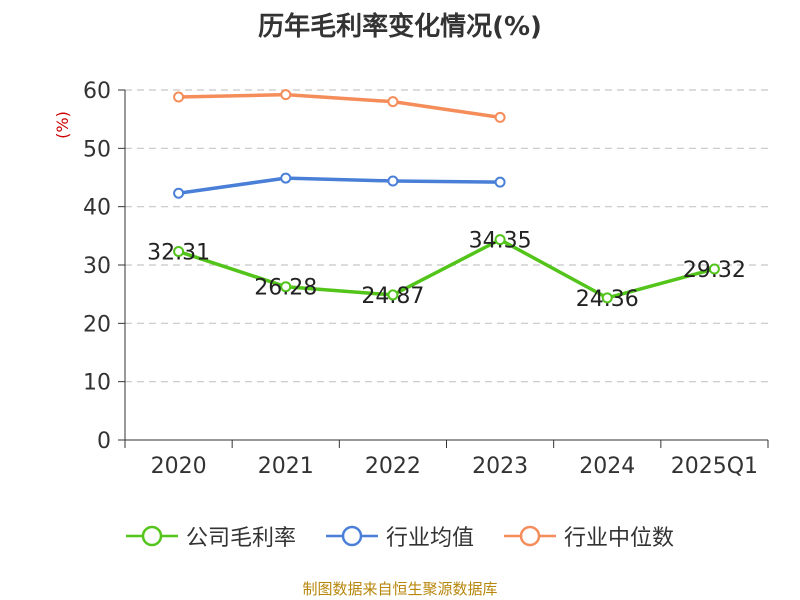  Describe the element at coordinates (97, 91) in the screenshot. I see `y-tick-label: 60` at that location.